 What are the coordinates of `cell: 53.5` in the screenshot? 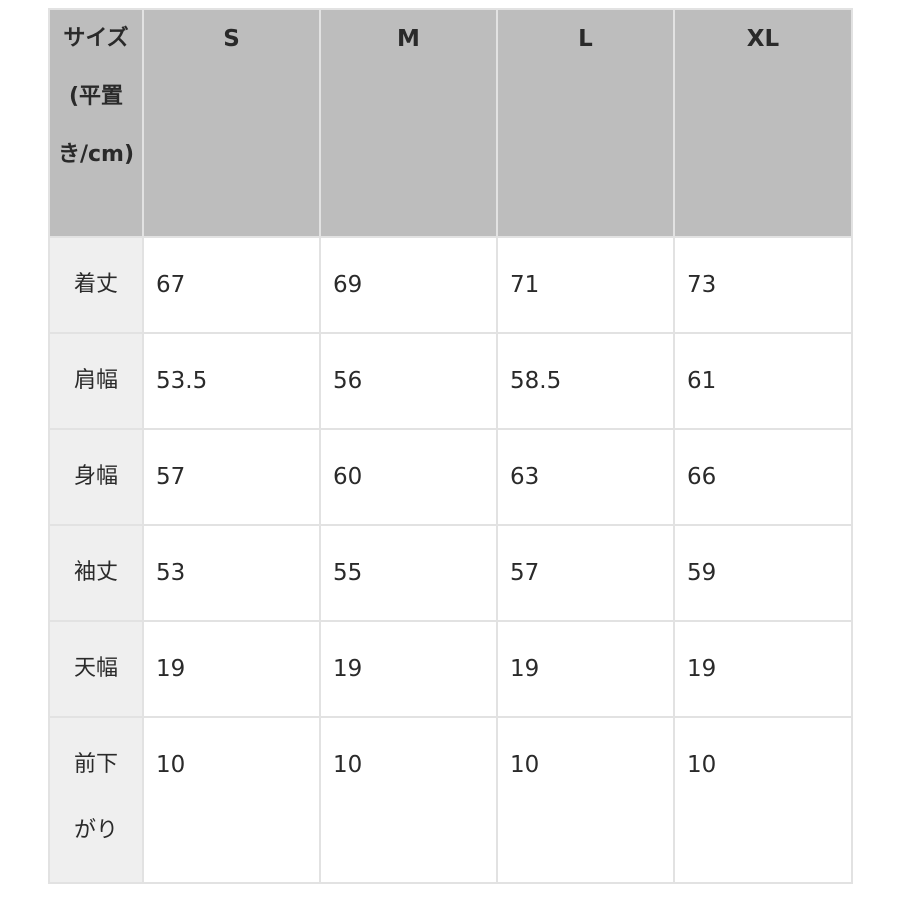 It's located at (231, 381).